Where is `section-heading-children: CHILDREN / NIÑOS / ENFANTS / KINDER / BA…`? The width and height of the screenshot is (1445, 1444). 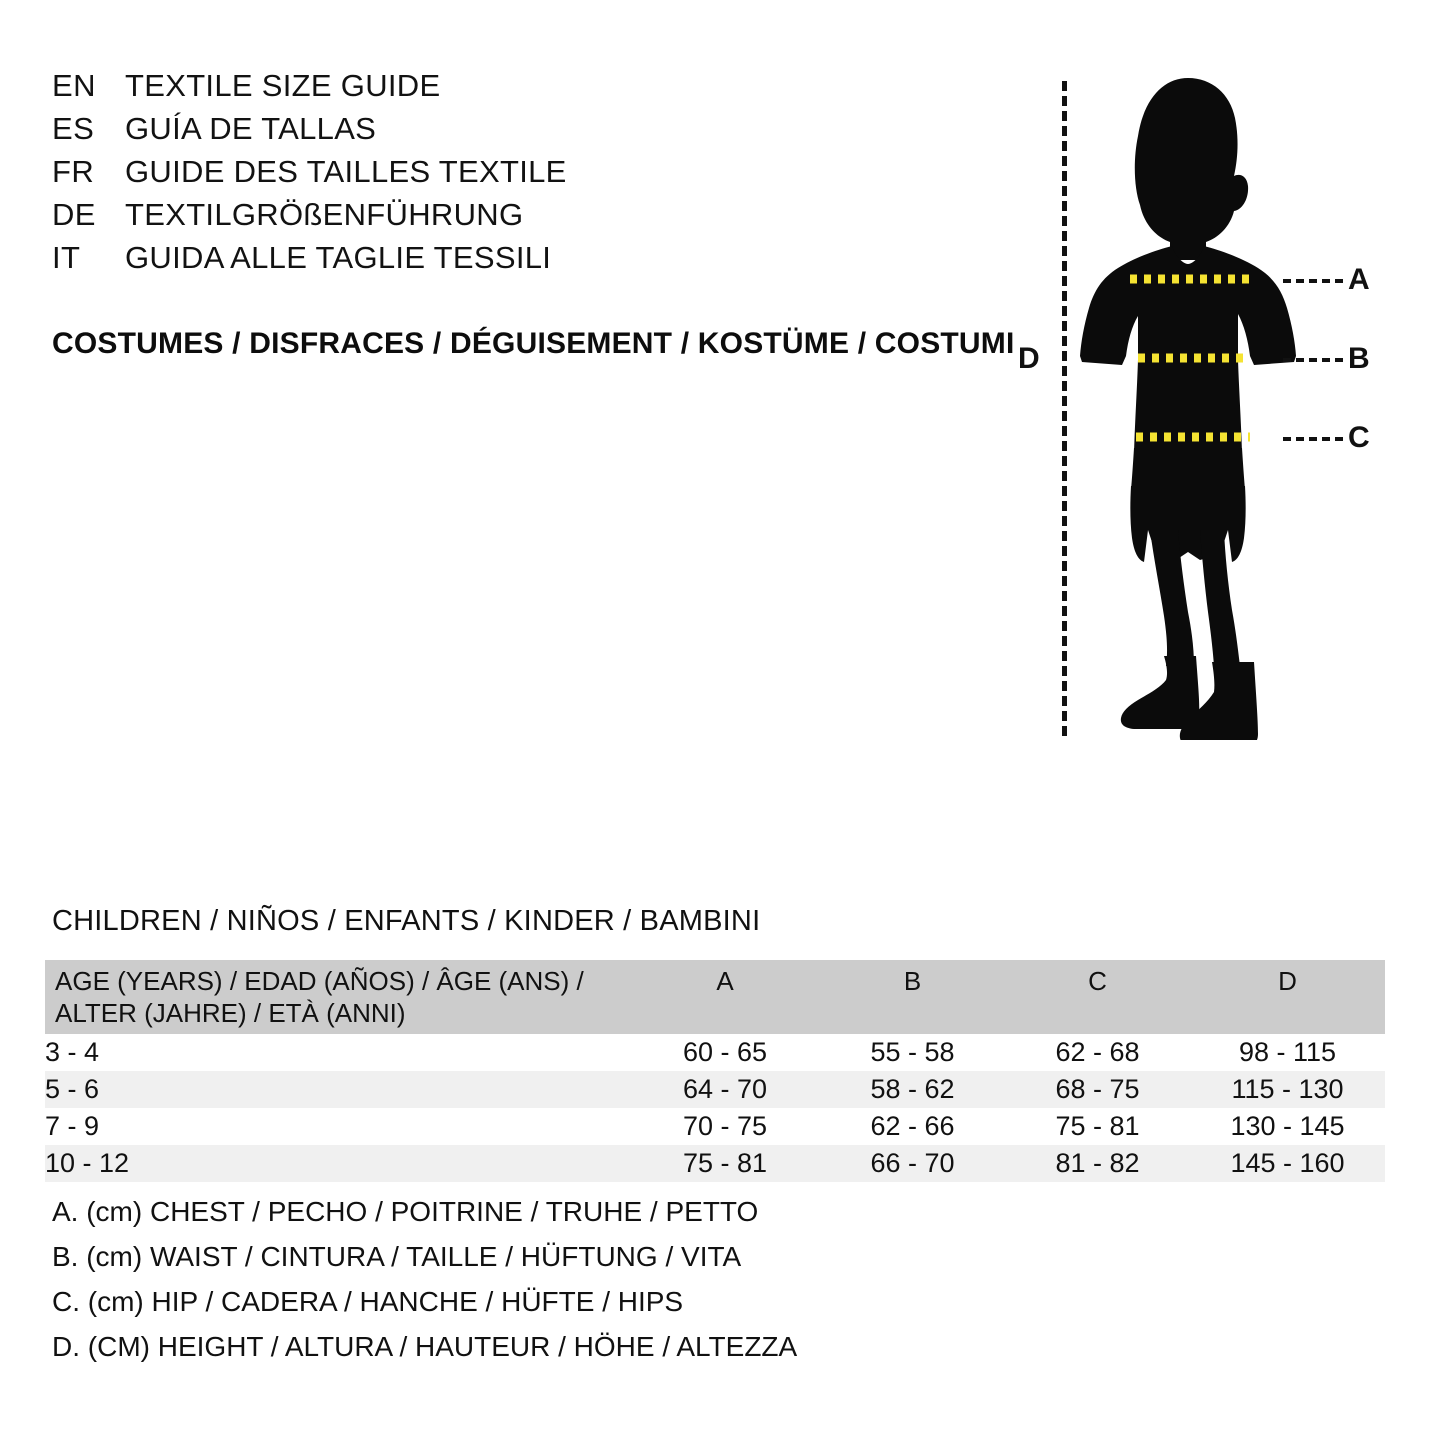
section-heading-children: CHILDREN / NIÑOS / ENFANTS / KINDER / BA… is located at coordinates (406, 921).